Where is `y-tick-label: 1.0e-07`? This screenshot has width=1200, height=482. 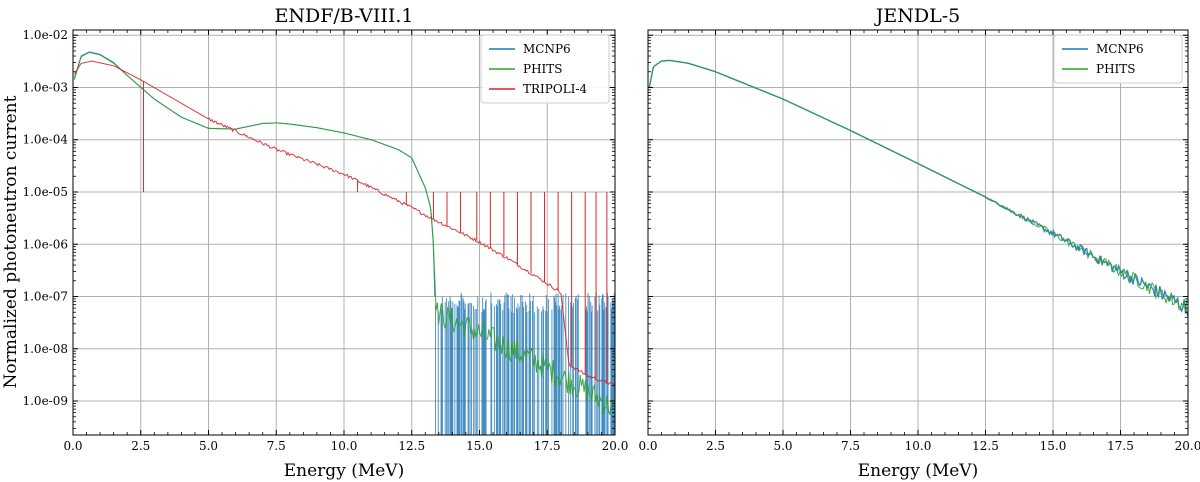
y-tick-label: 1.0e-07 is located at coordinates (45, 297).